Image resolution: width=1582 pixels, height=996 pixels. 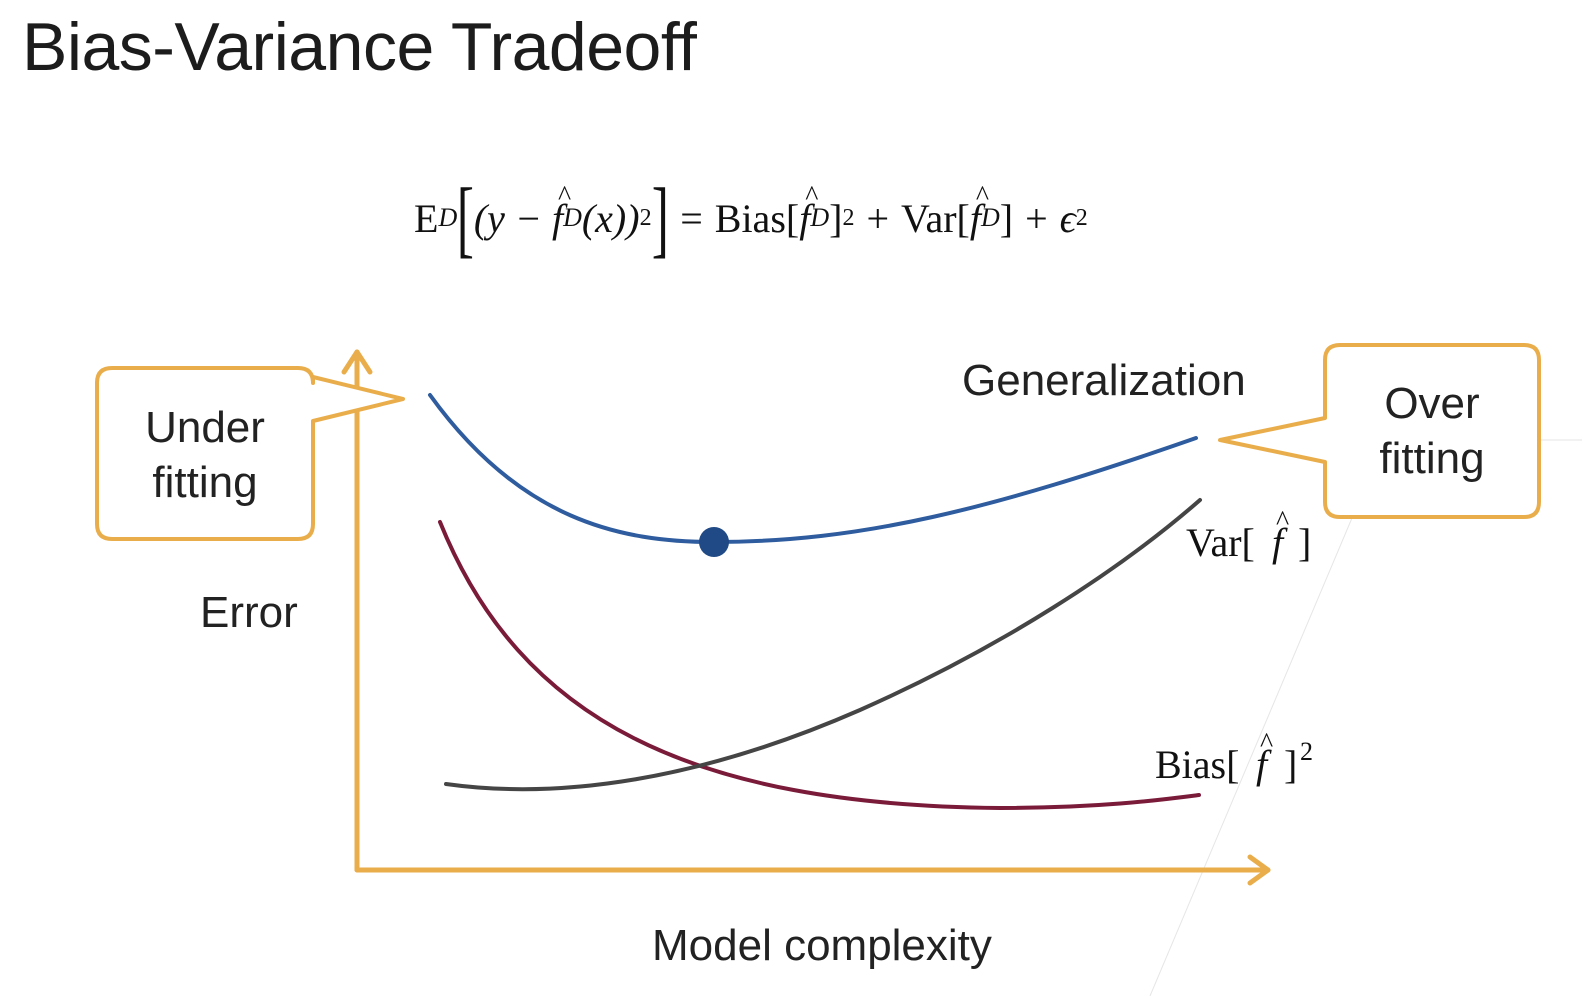 I want to click on bias-label-close: ], so click(x=1290, y=764).